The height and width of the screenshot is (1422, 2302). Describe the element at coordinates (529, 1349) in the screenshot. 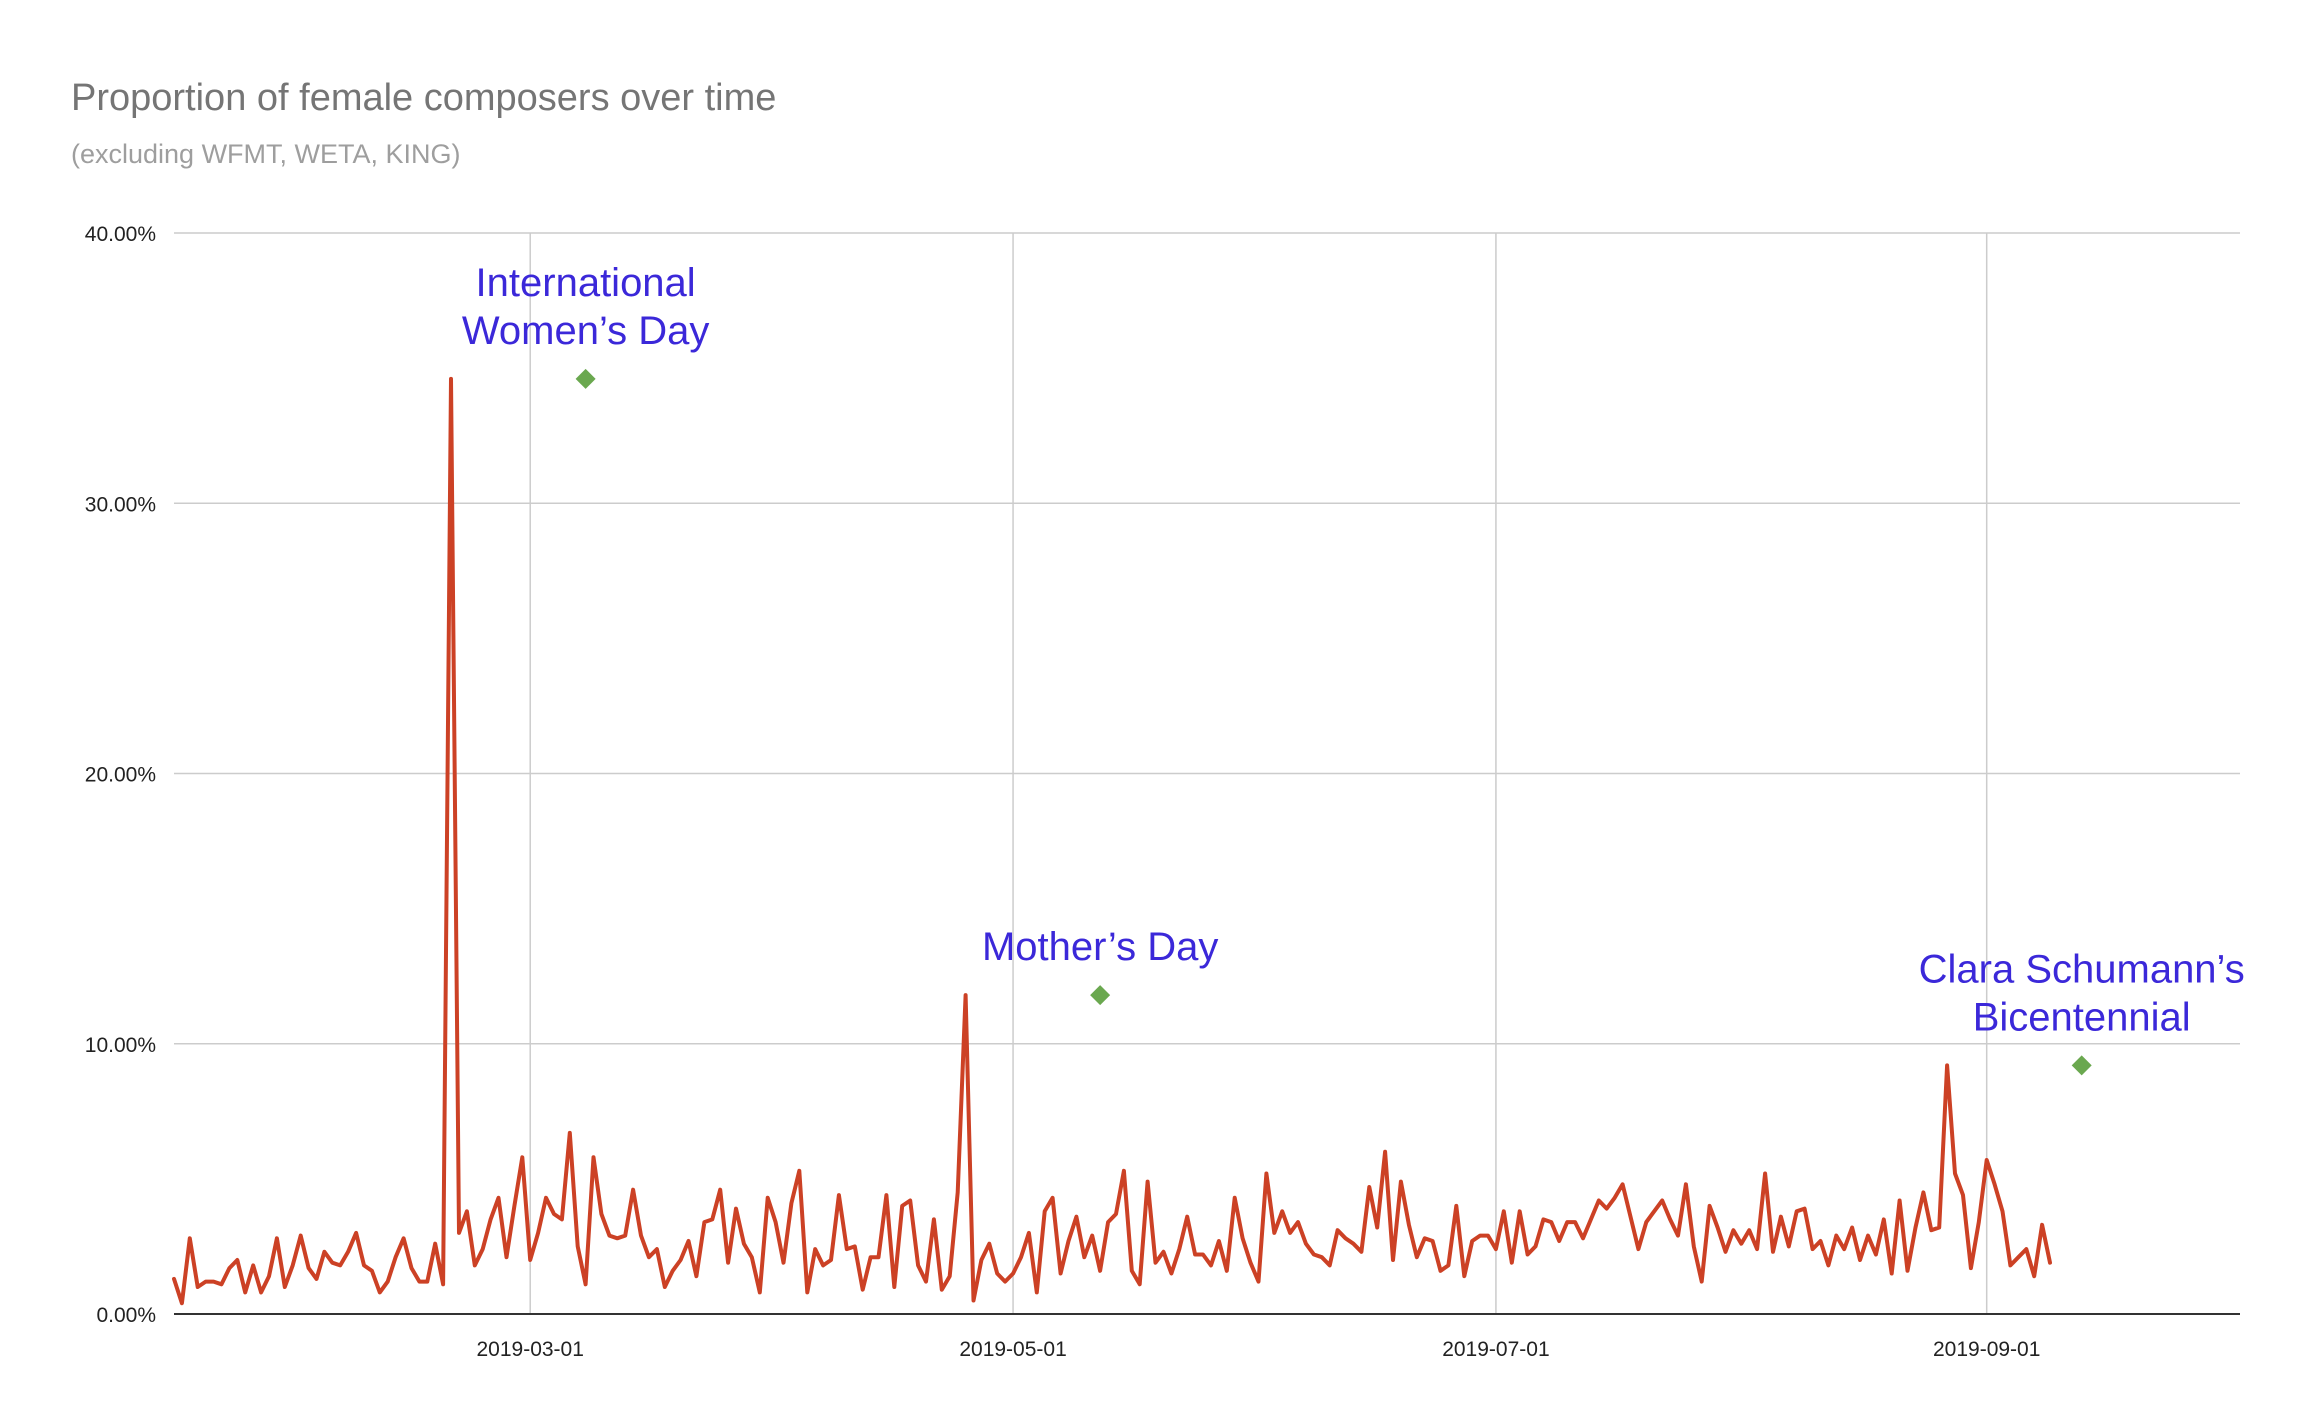

I see `x-tick-label: 2019-03-01` at that location.